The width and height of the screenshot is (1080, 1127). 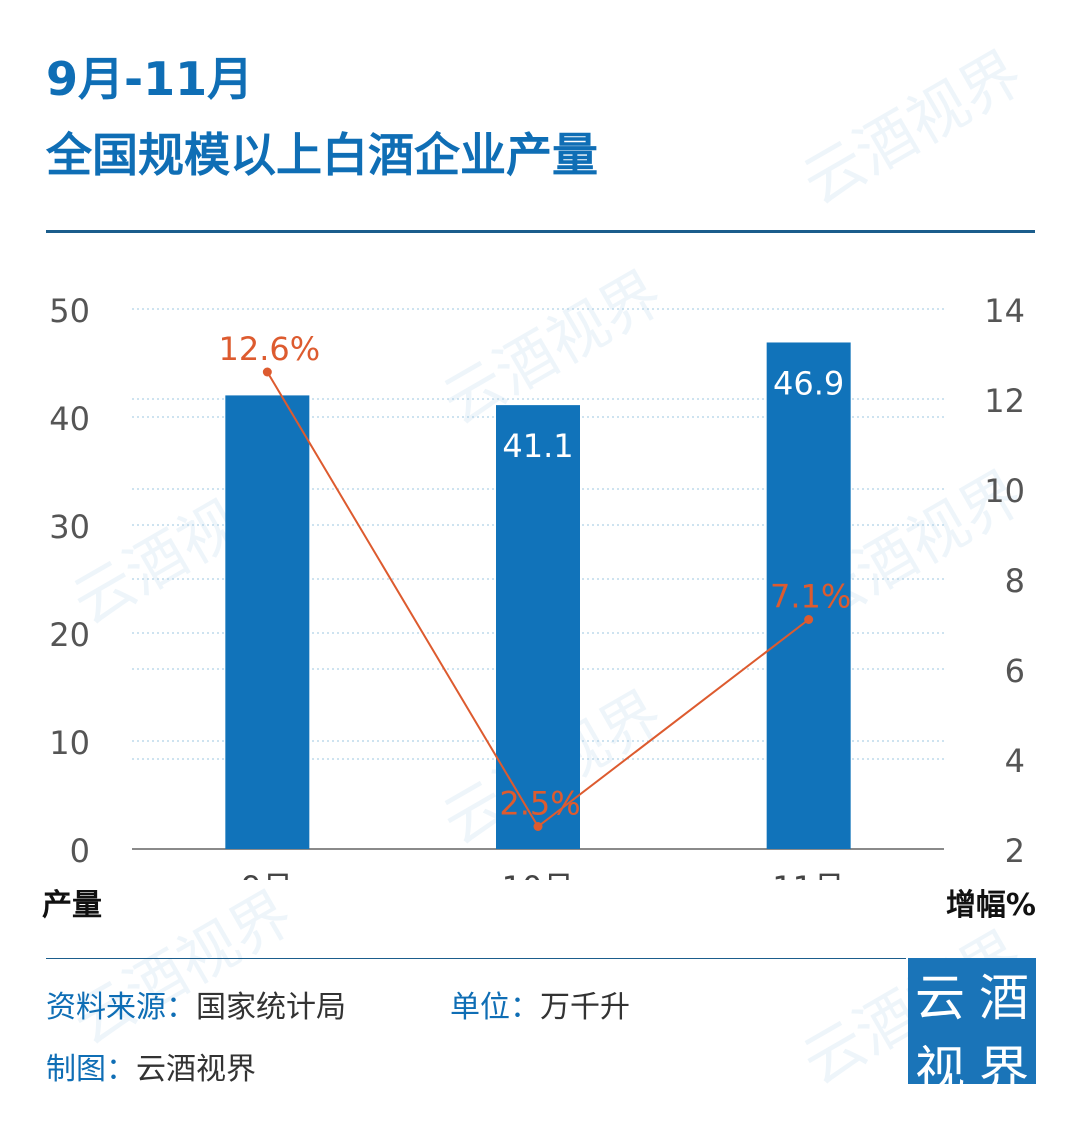 What do you see at coordinates (1004, 998) in the screenshot?
I see `logo-char: 酒` at bounding box center [1004, 998].